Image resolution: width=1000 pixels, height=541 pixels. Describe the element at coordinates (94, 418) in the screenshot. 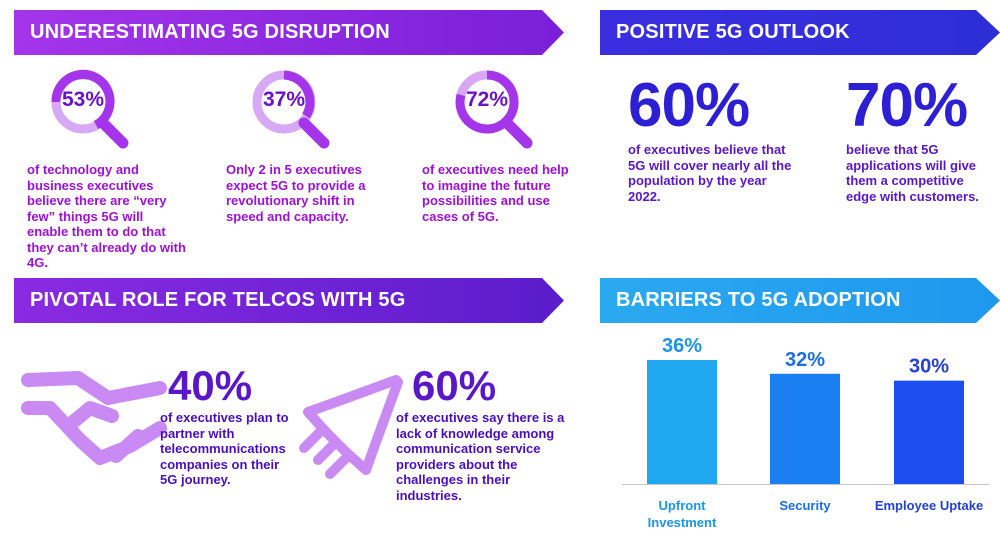

I see `handshake-icon` at that location.